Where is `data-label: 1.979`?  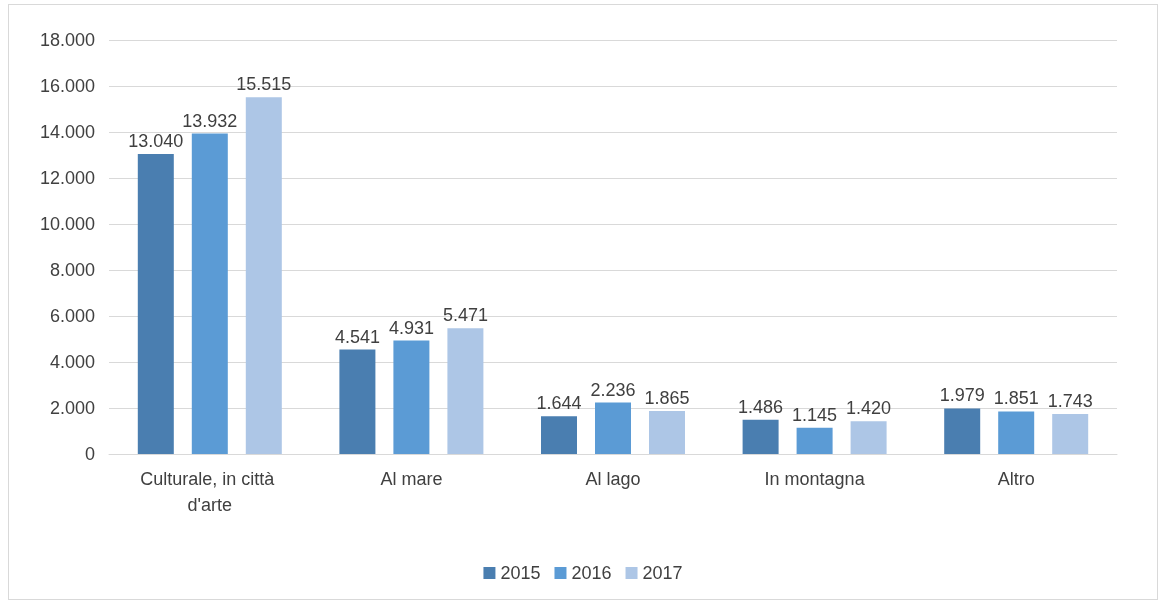
data-label: 1.979 is located at coordinates (962, 395).